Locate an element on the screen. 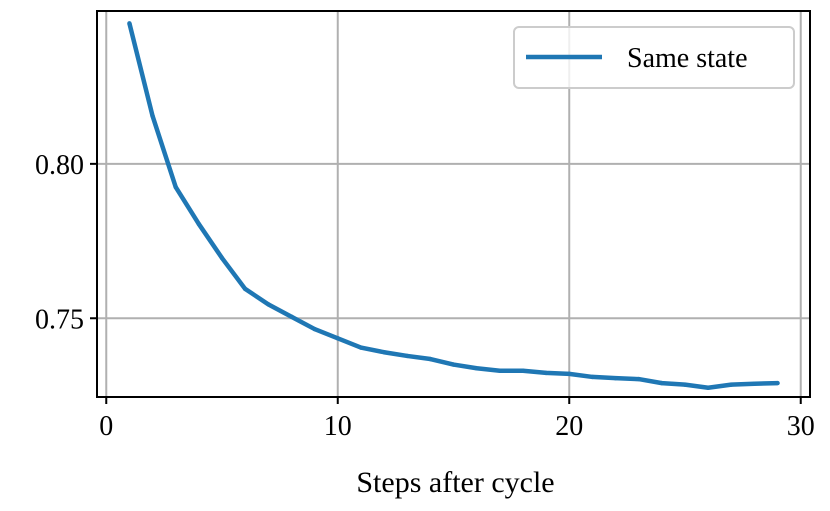  y-tick-label: 0.80 is located at coordinates (59, 165).